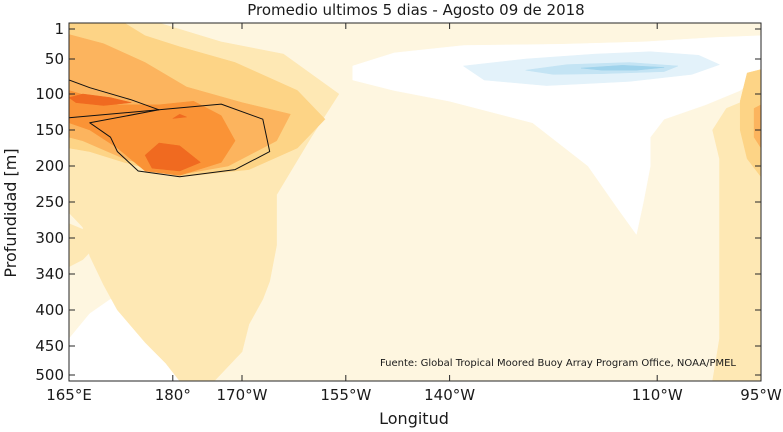 The width and height of the screenshot is (783, 432). I want to click on y-tick-label: 100, so click(49, 94).